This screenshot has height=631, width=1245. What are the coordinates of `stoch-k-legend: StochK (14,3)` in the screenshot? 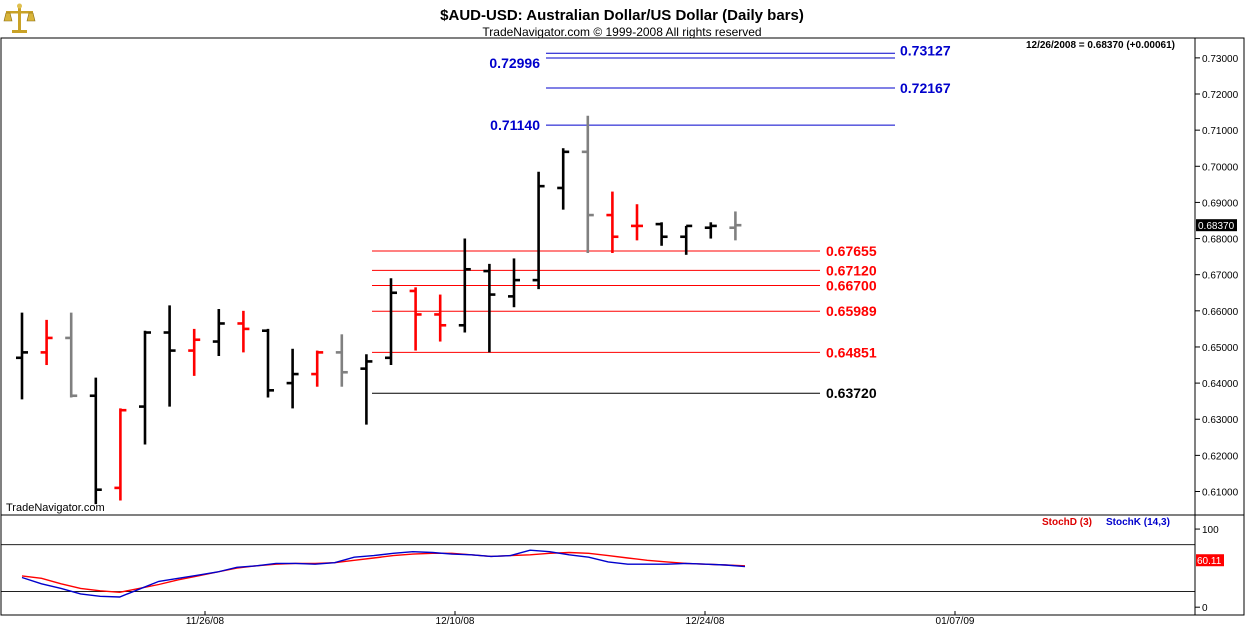 It's located at (1138, 522).